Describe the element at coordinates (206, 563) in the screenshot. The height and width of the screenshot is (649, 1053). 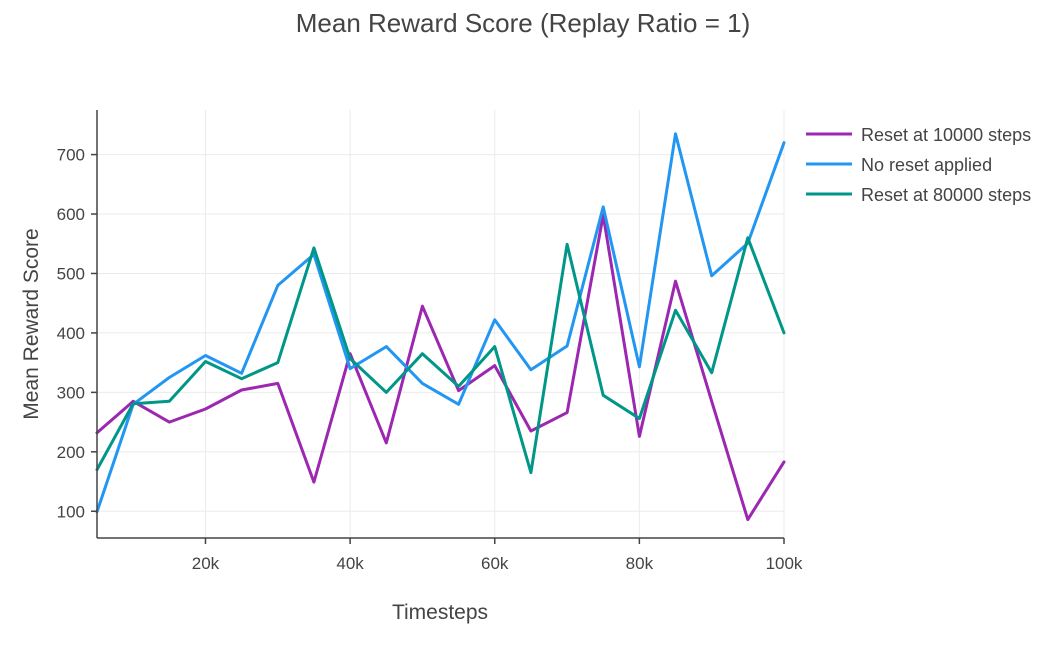
I see `x-tick-label: 20k` at that location.